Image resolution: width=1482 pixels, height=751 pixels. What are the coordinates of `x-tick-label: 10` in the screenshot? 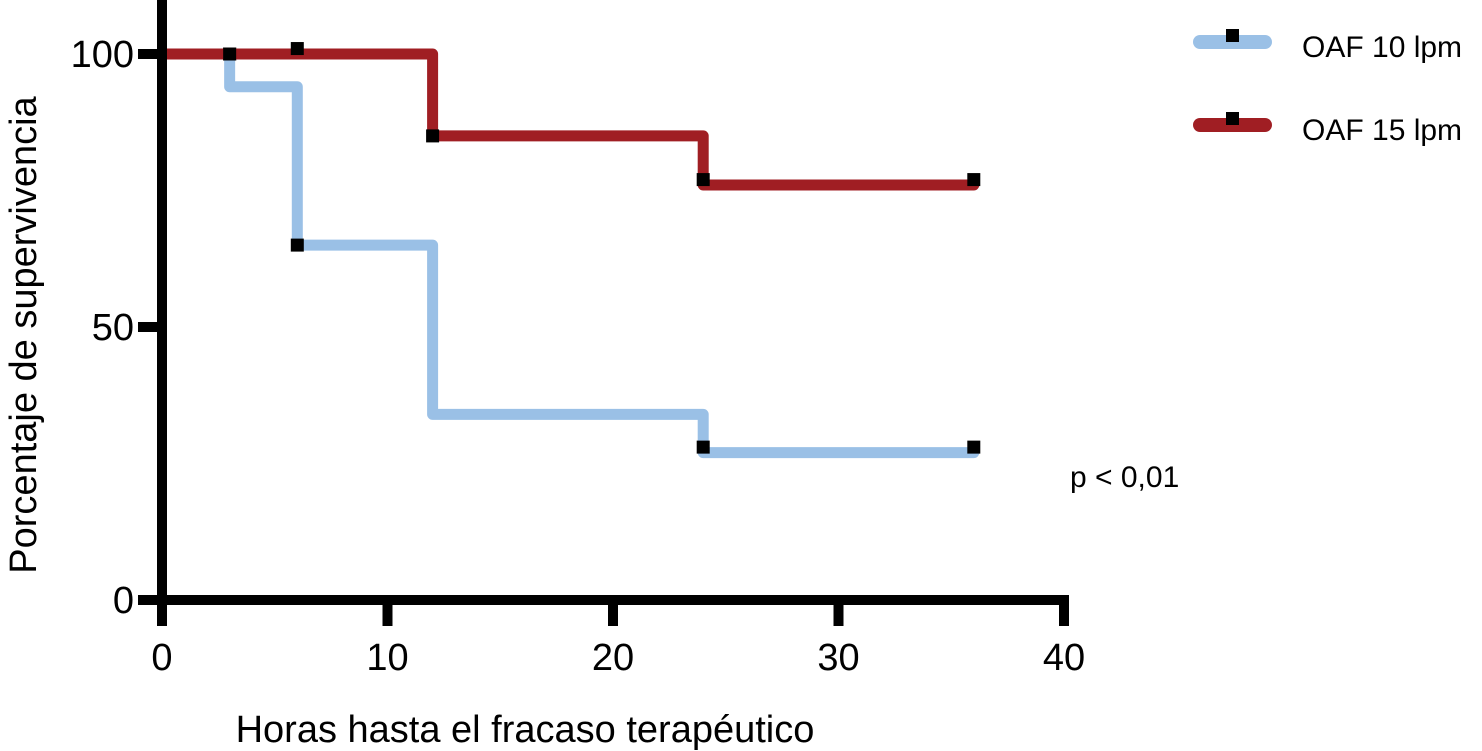 It's located at (387, 658).